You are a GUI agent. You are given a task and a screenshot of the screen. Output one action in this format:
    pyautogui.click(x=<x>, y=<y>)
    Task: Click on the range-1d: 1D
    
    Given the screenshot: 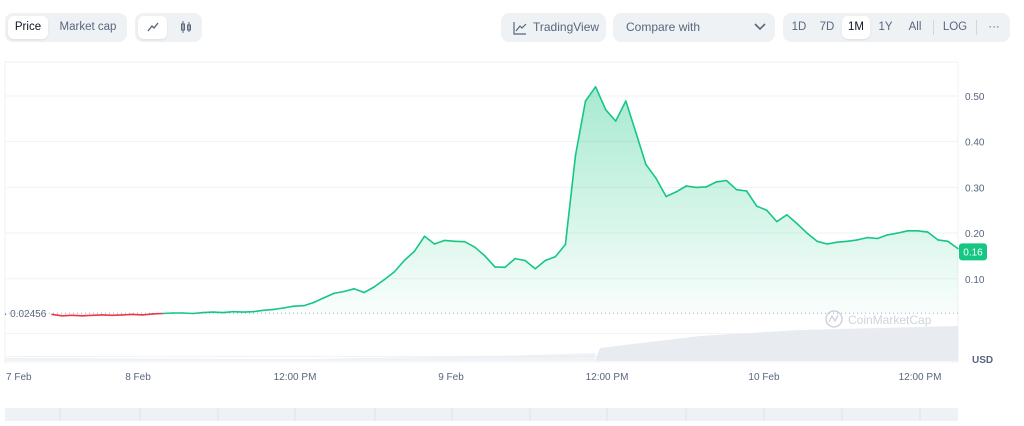 What is the action you would take?
    pyautogui.click(x=799, y=27)
    